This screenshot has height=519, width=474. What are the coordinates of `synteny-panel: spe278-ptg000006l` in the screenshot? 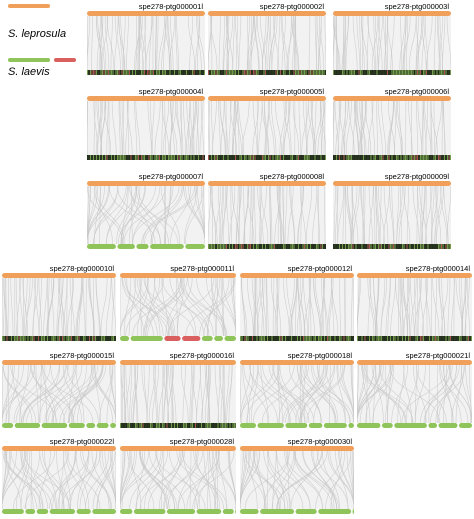 It's located at (392, 126).